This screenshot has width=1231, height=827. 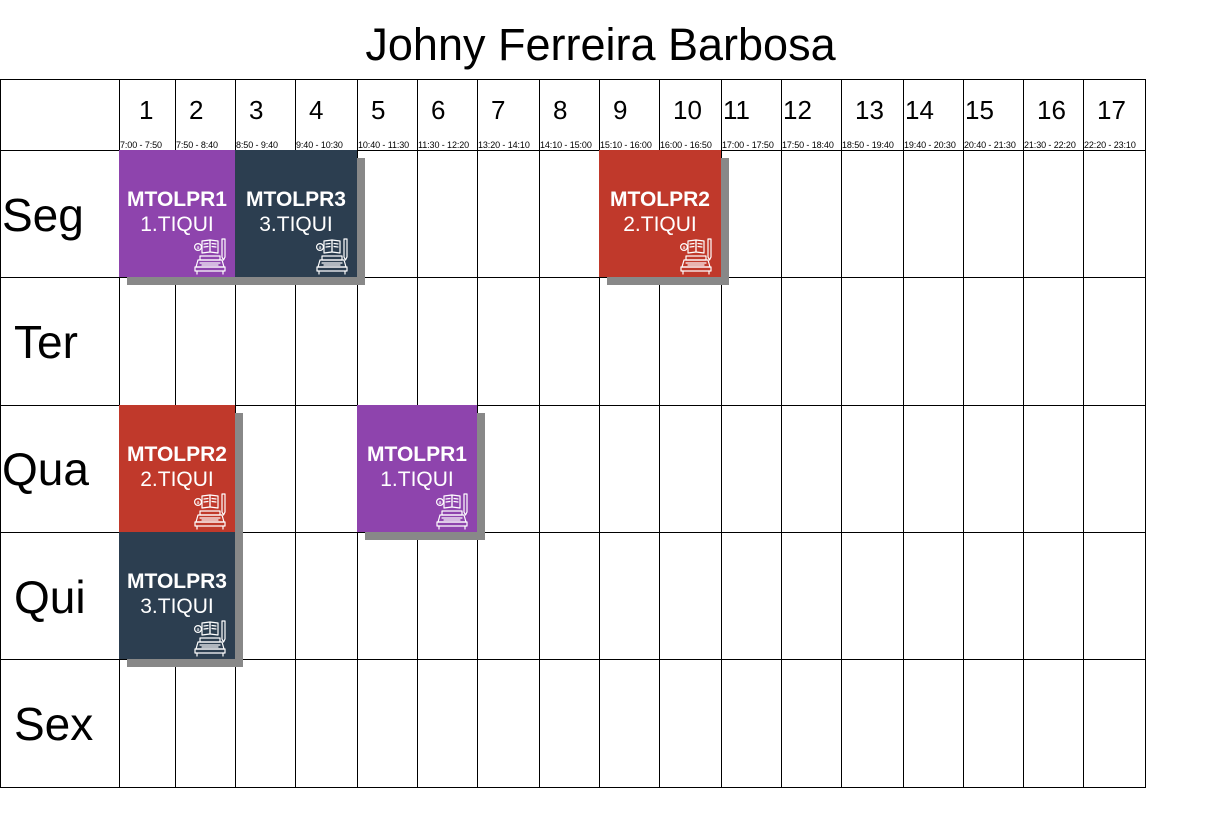 I want to click on page-title: Johny Ferreira Barbosa, so click(x=600, y=44).